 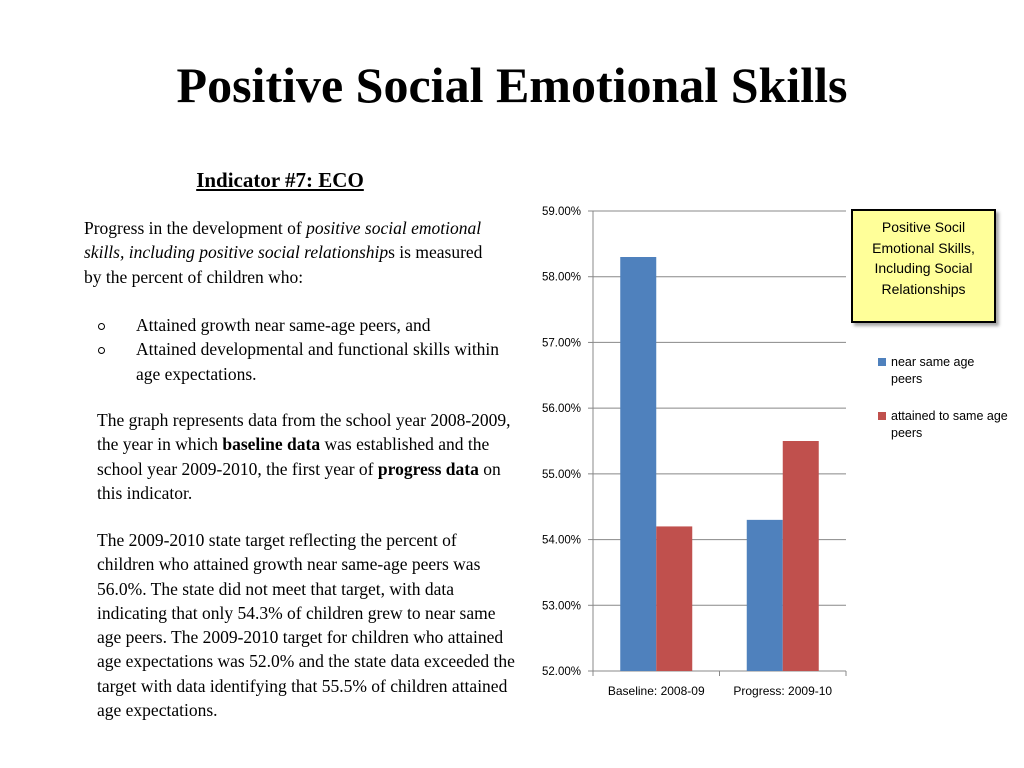 I want to click on graph-description-part-3: on this indicator., so click(x=299, y=480).